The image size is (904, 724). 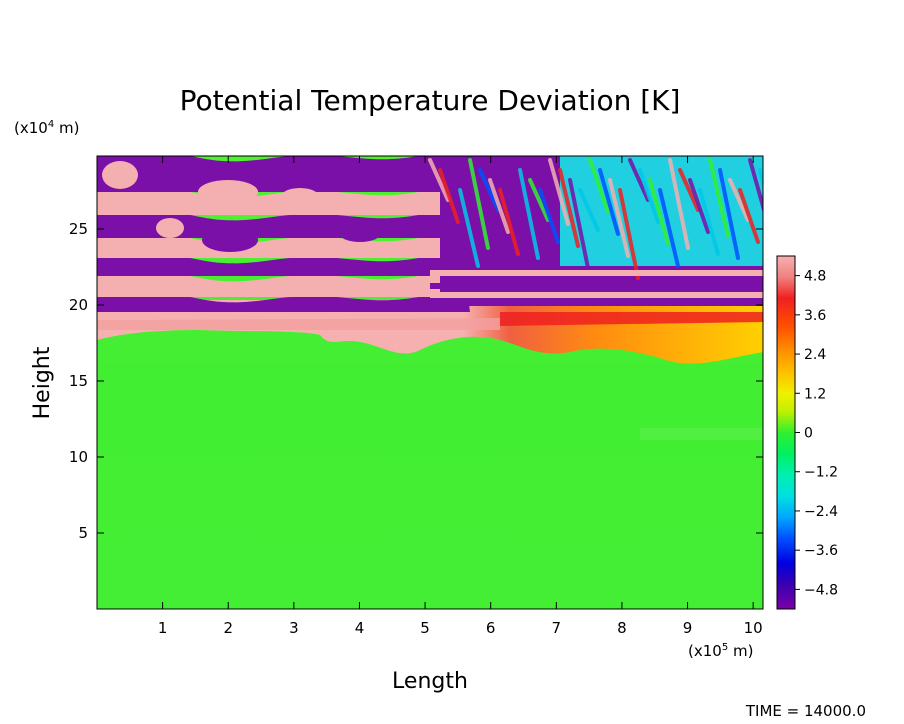 What do you see at coordinates (430, 100) in the screenshot?
I see `chart-title: Potential Temperature Deviation [K]` at bounding box center [430, 100].